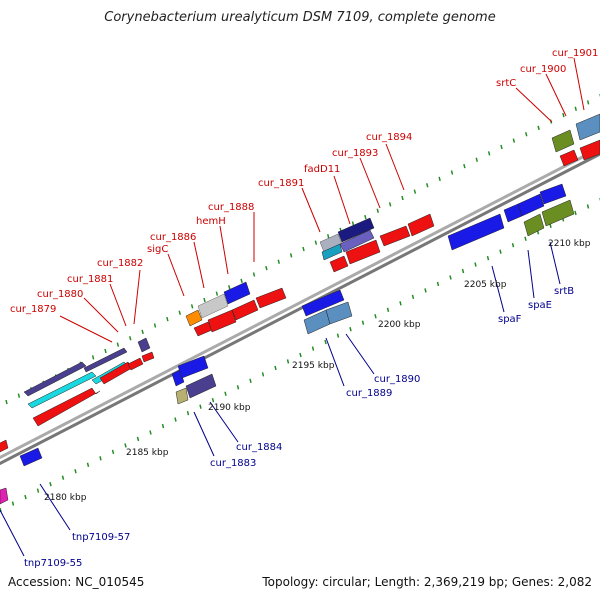 Image resolution: width=600 pixels, height=600 pixels. What do you see at coordinates (531, 205) in the screenshot?
I see `gene-spaE` at bounding box center [531, 205].